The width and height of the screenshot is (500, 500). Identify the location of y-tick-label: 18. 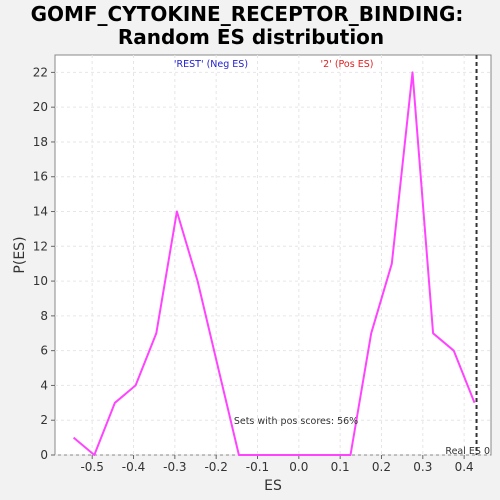
(40, 142).